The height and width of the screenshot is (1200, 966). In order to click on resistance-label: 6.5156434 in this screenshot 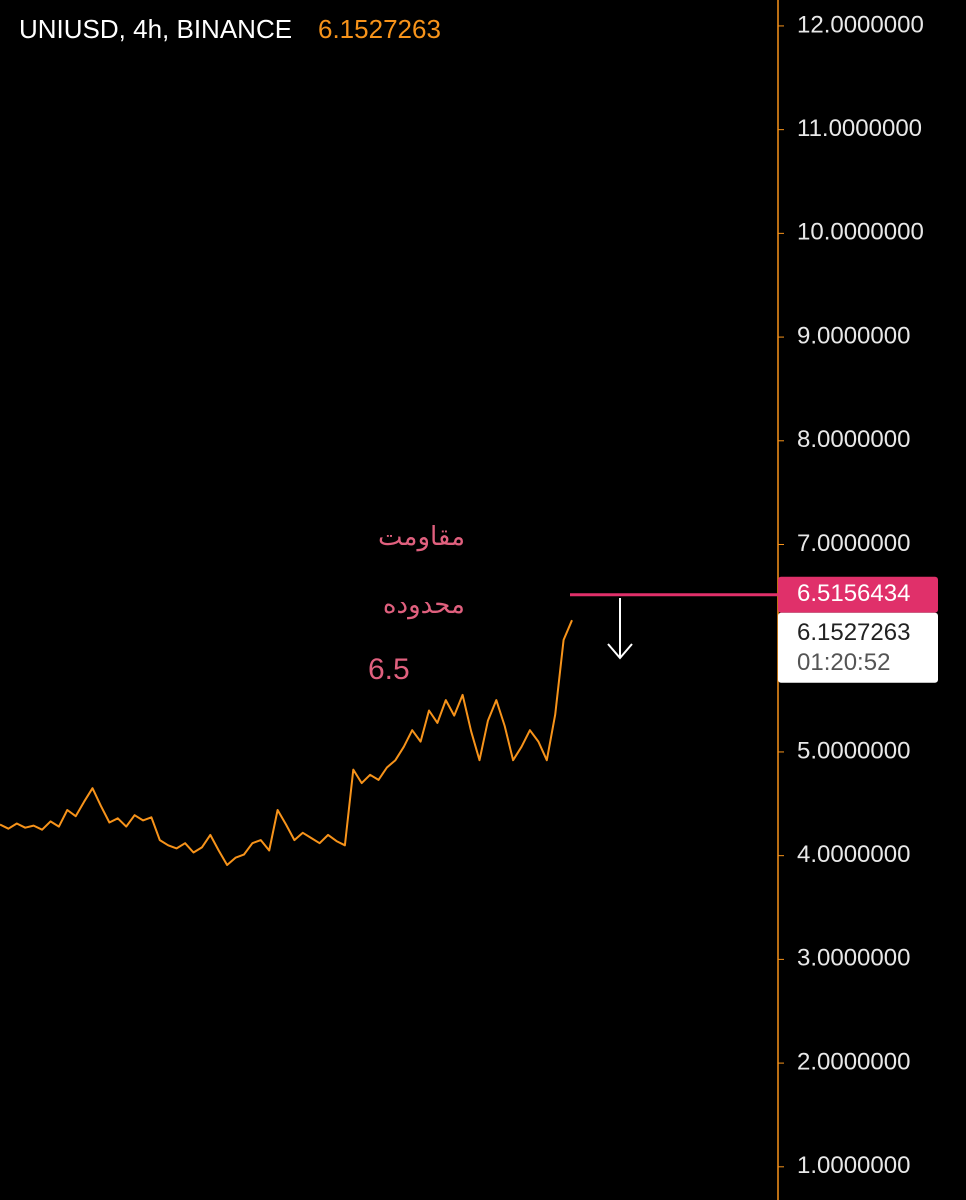, I will do `click(853, 593)`.